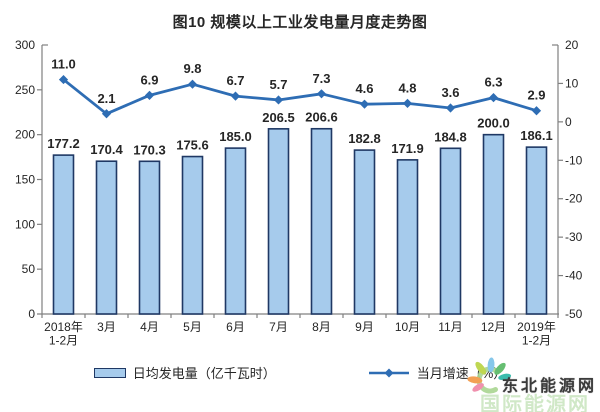 This screenshot has height=412, width=600. I want to click on watermark-ghost-text: 国际能源网, so click(535, 403).